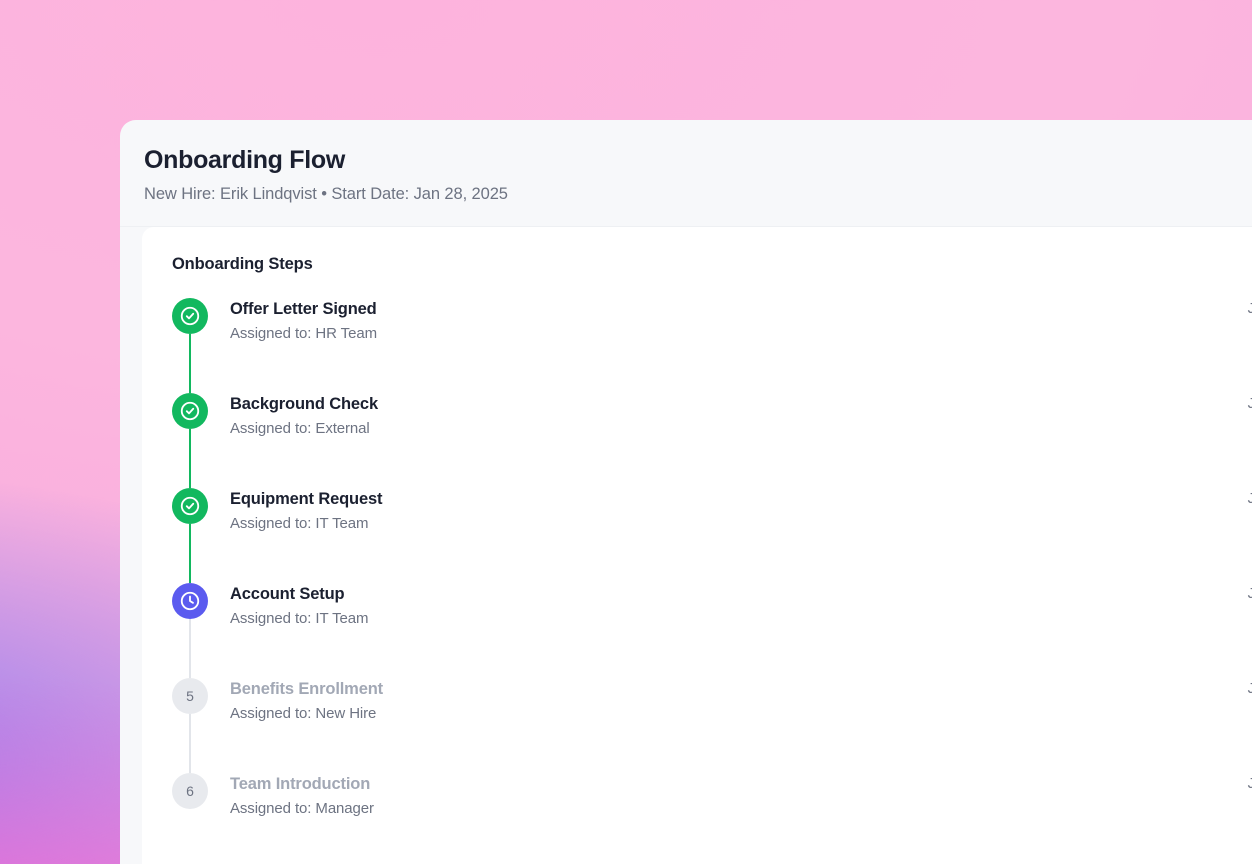  I want to click on step-title: Offer Letter Signed, so click(303, 308).